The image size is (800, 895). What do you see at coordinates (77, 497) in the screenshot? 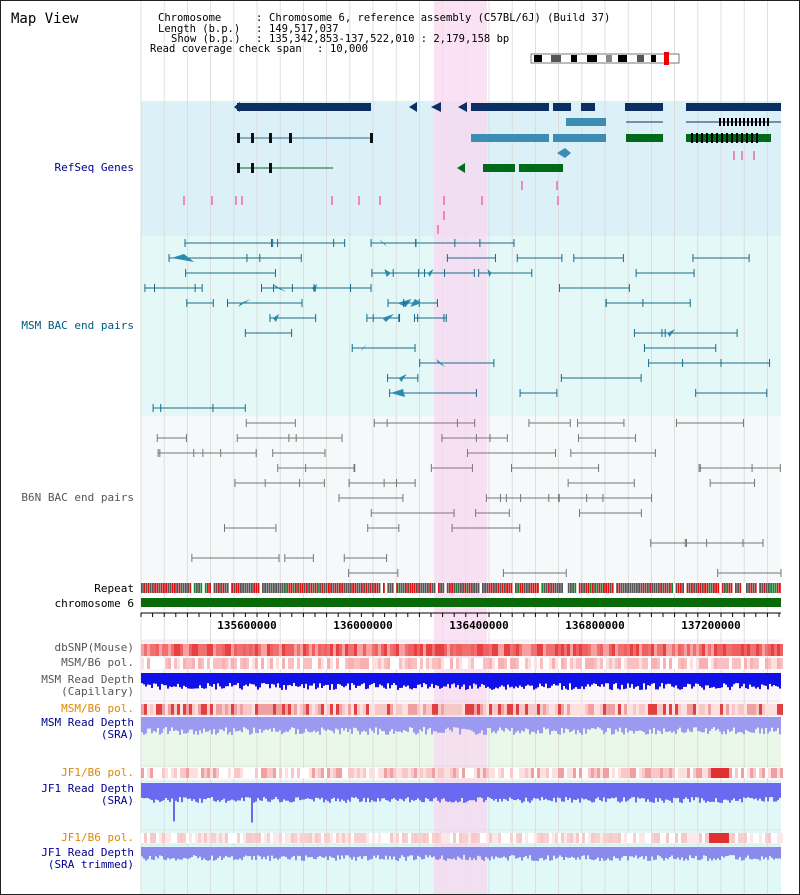
I see `b6n-bac-end-pairs-label: B6N BAC end pairs` at bounding box center [77, 497].